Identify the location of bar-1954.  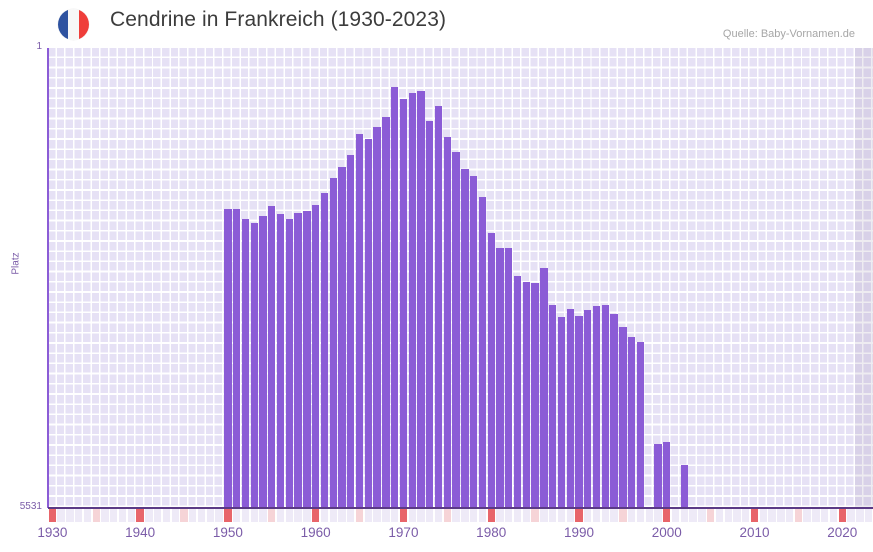
(263, 362).